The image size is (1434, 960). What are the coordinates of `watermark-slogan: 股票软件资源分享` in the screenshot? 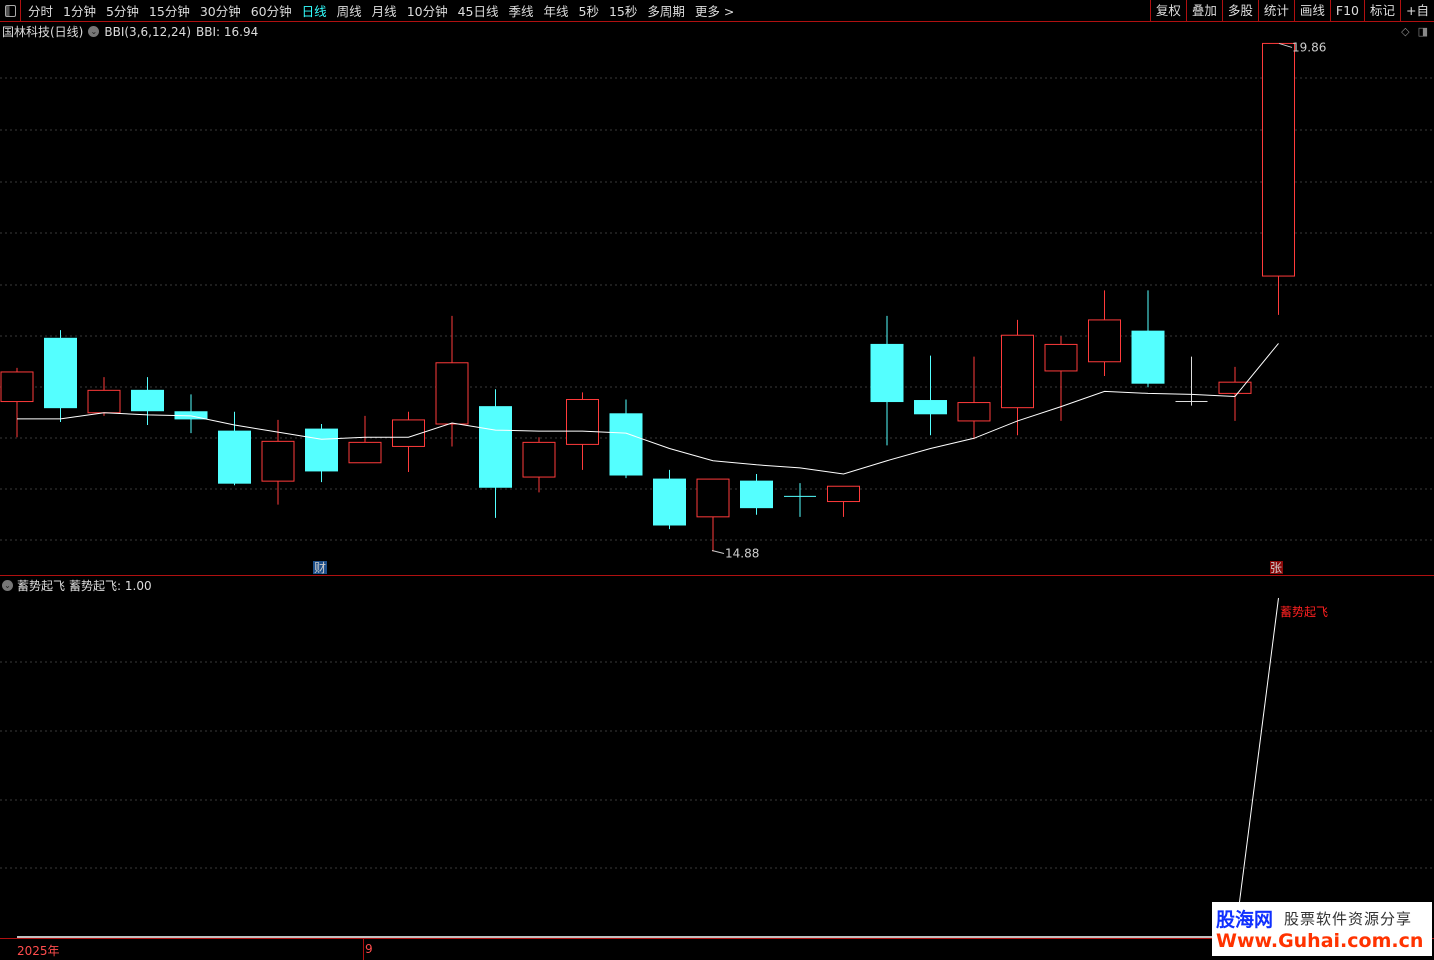 It's located at (1348, 919).